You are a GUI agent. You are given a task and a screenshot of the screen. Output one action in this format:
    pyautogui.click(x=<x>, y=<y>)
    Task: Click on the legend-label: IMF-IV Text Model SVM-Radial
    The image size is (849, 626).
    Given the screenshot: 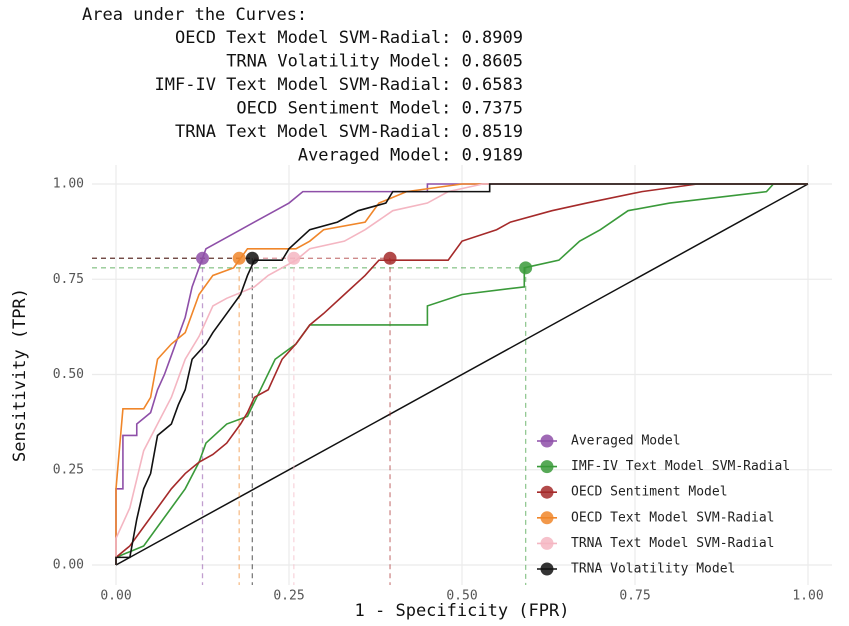 What is the action you would take?
    pyautogui.click(x=680, y=466)
    